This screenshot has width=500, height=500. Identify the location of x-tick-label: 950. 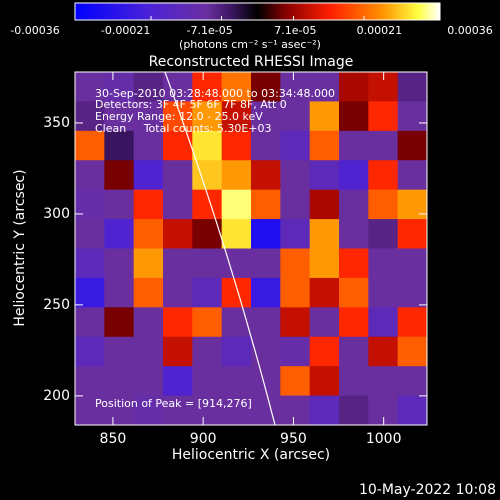
(293, 439).